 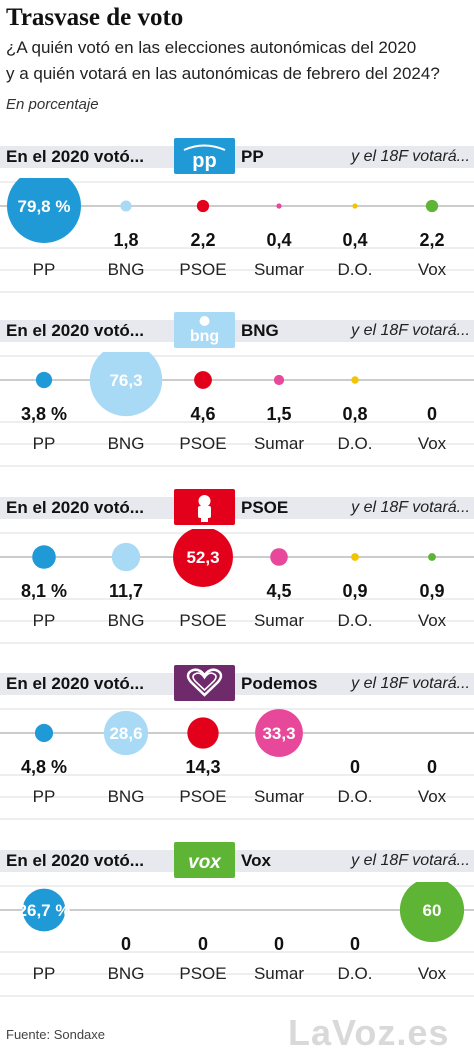 What do you see at coordinates (202, 767) in the screenshot?
I see `value-label-psoe: 14,3` at bounding box center [202, 767].